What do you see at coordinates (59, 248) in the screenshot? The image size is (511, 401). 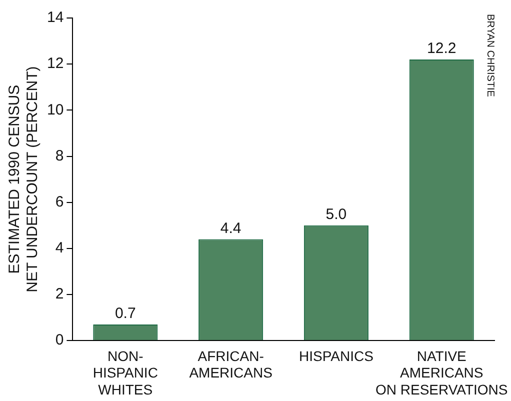 I see `y-tick-label: 4` at bounding box center [59, 248].